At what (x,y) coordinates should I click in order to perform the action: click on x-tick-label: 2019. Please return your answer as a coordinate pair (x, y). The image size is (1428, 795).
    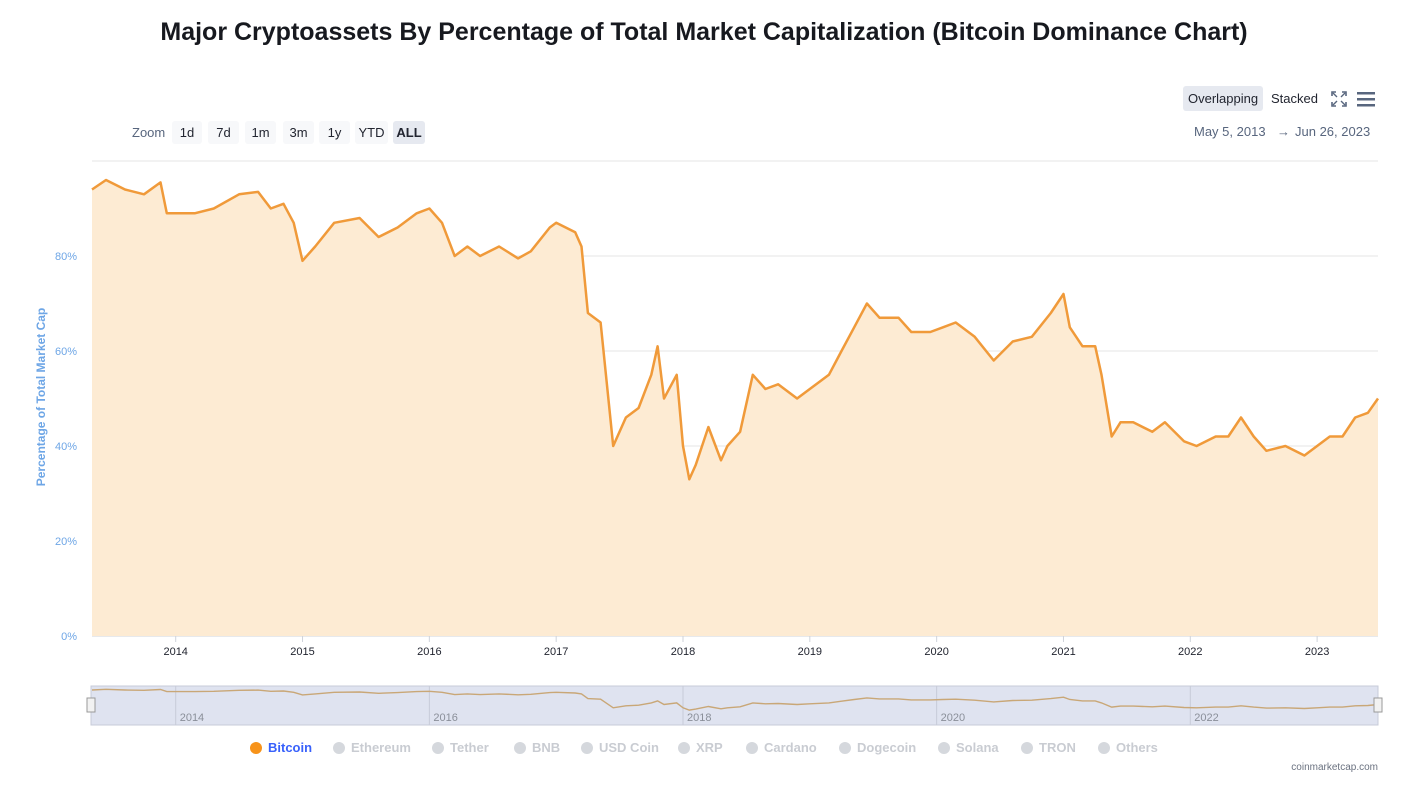
    Looking at the image, I should click on (810, 652).